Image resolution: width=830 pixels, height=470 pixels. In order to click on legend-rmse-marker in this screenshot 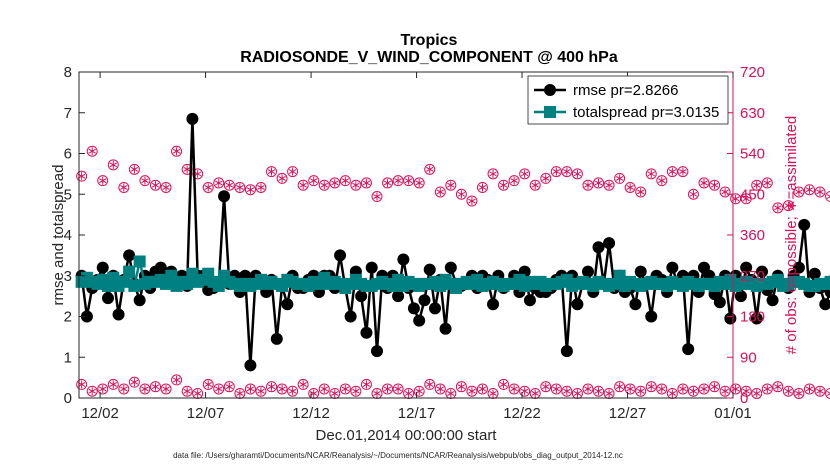, I will do `click(550, 90)`.